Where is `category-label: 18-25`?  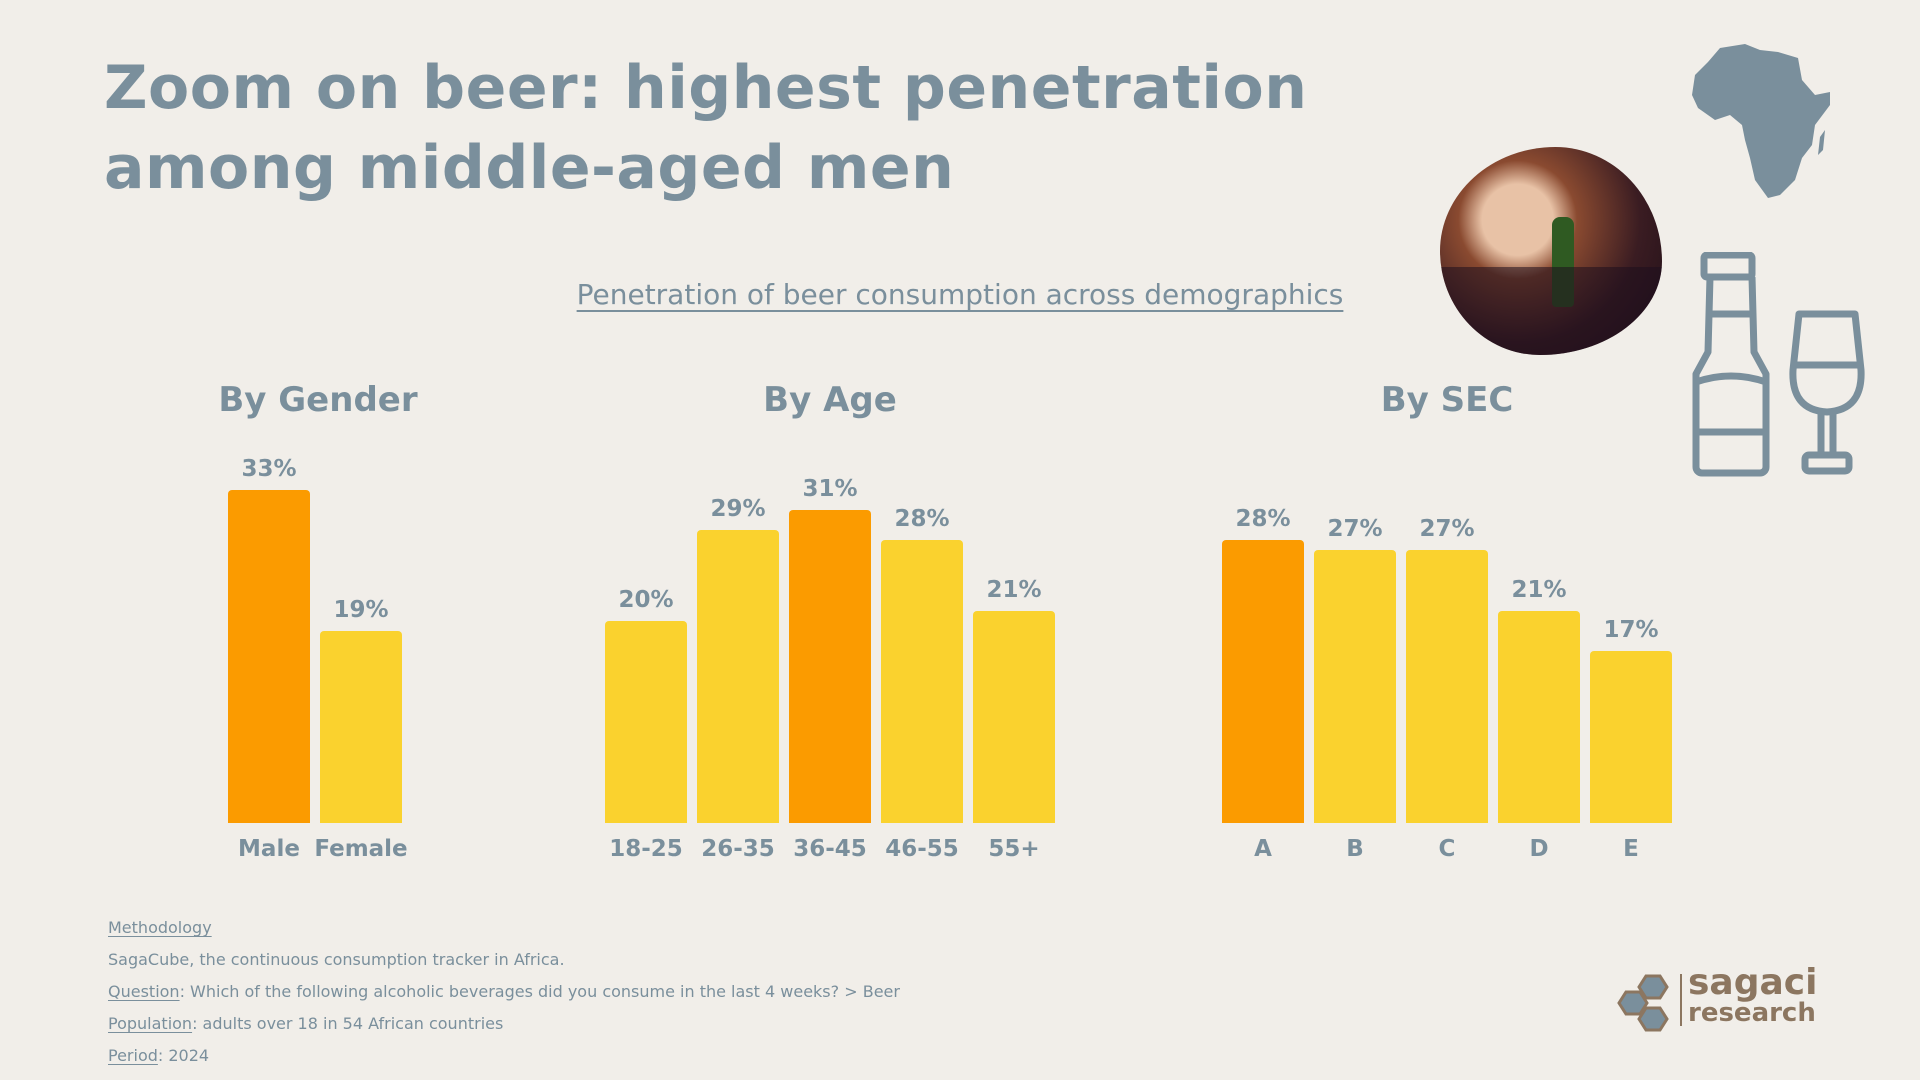 category-label: 18-25 is located at coordinates (646, 849).